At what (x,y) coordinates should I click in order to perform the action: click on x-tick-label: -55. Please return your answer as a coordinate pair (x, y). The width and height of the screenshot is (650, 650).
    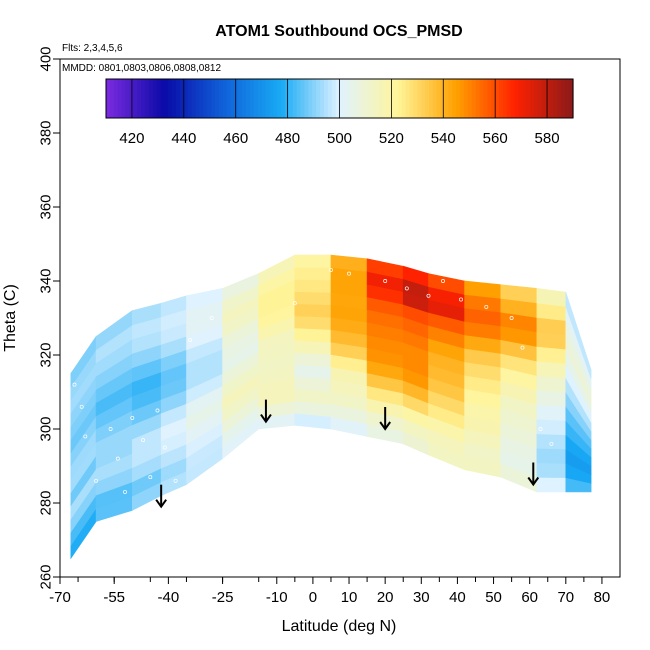
    Looking at the image, I should click on (114, 597).